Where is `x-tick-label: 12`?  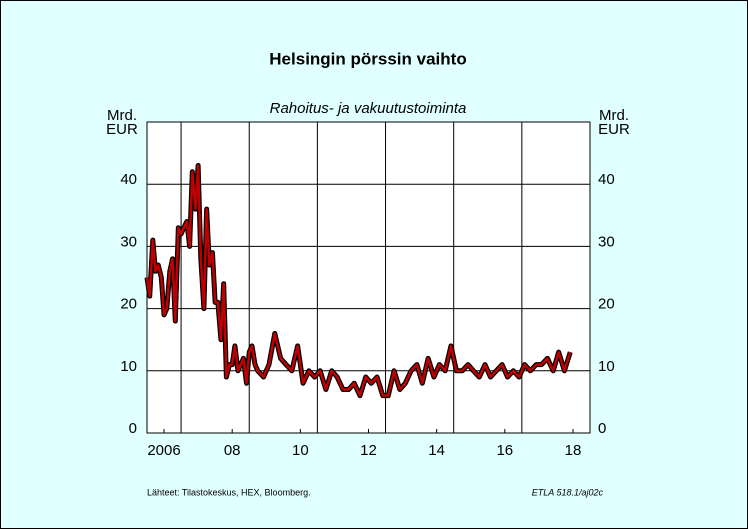 x-tick-label: 12 is located at coordinates (368, 450).